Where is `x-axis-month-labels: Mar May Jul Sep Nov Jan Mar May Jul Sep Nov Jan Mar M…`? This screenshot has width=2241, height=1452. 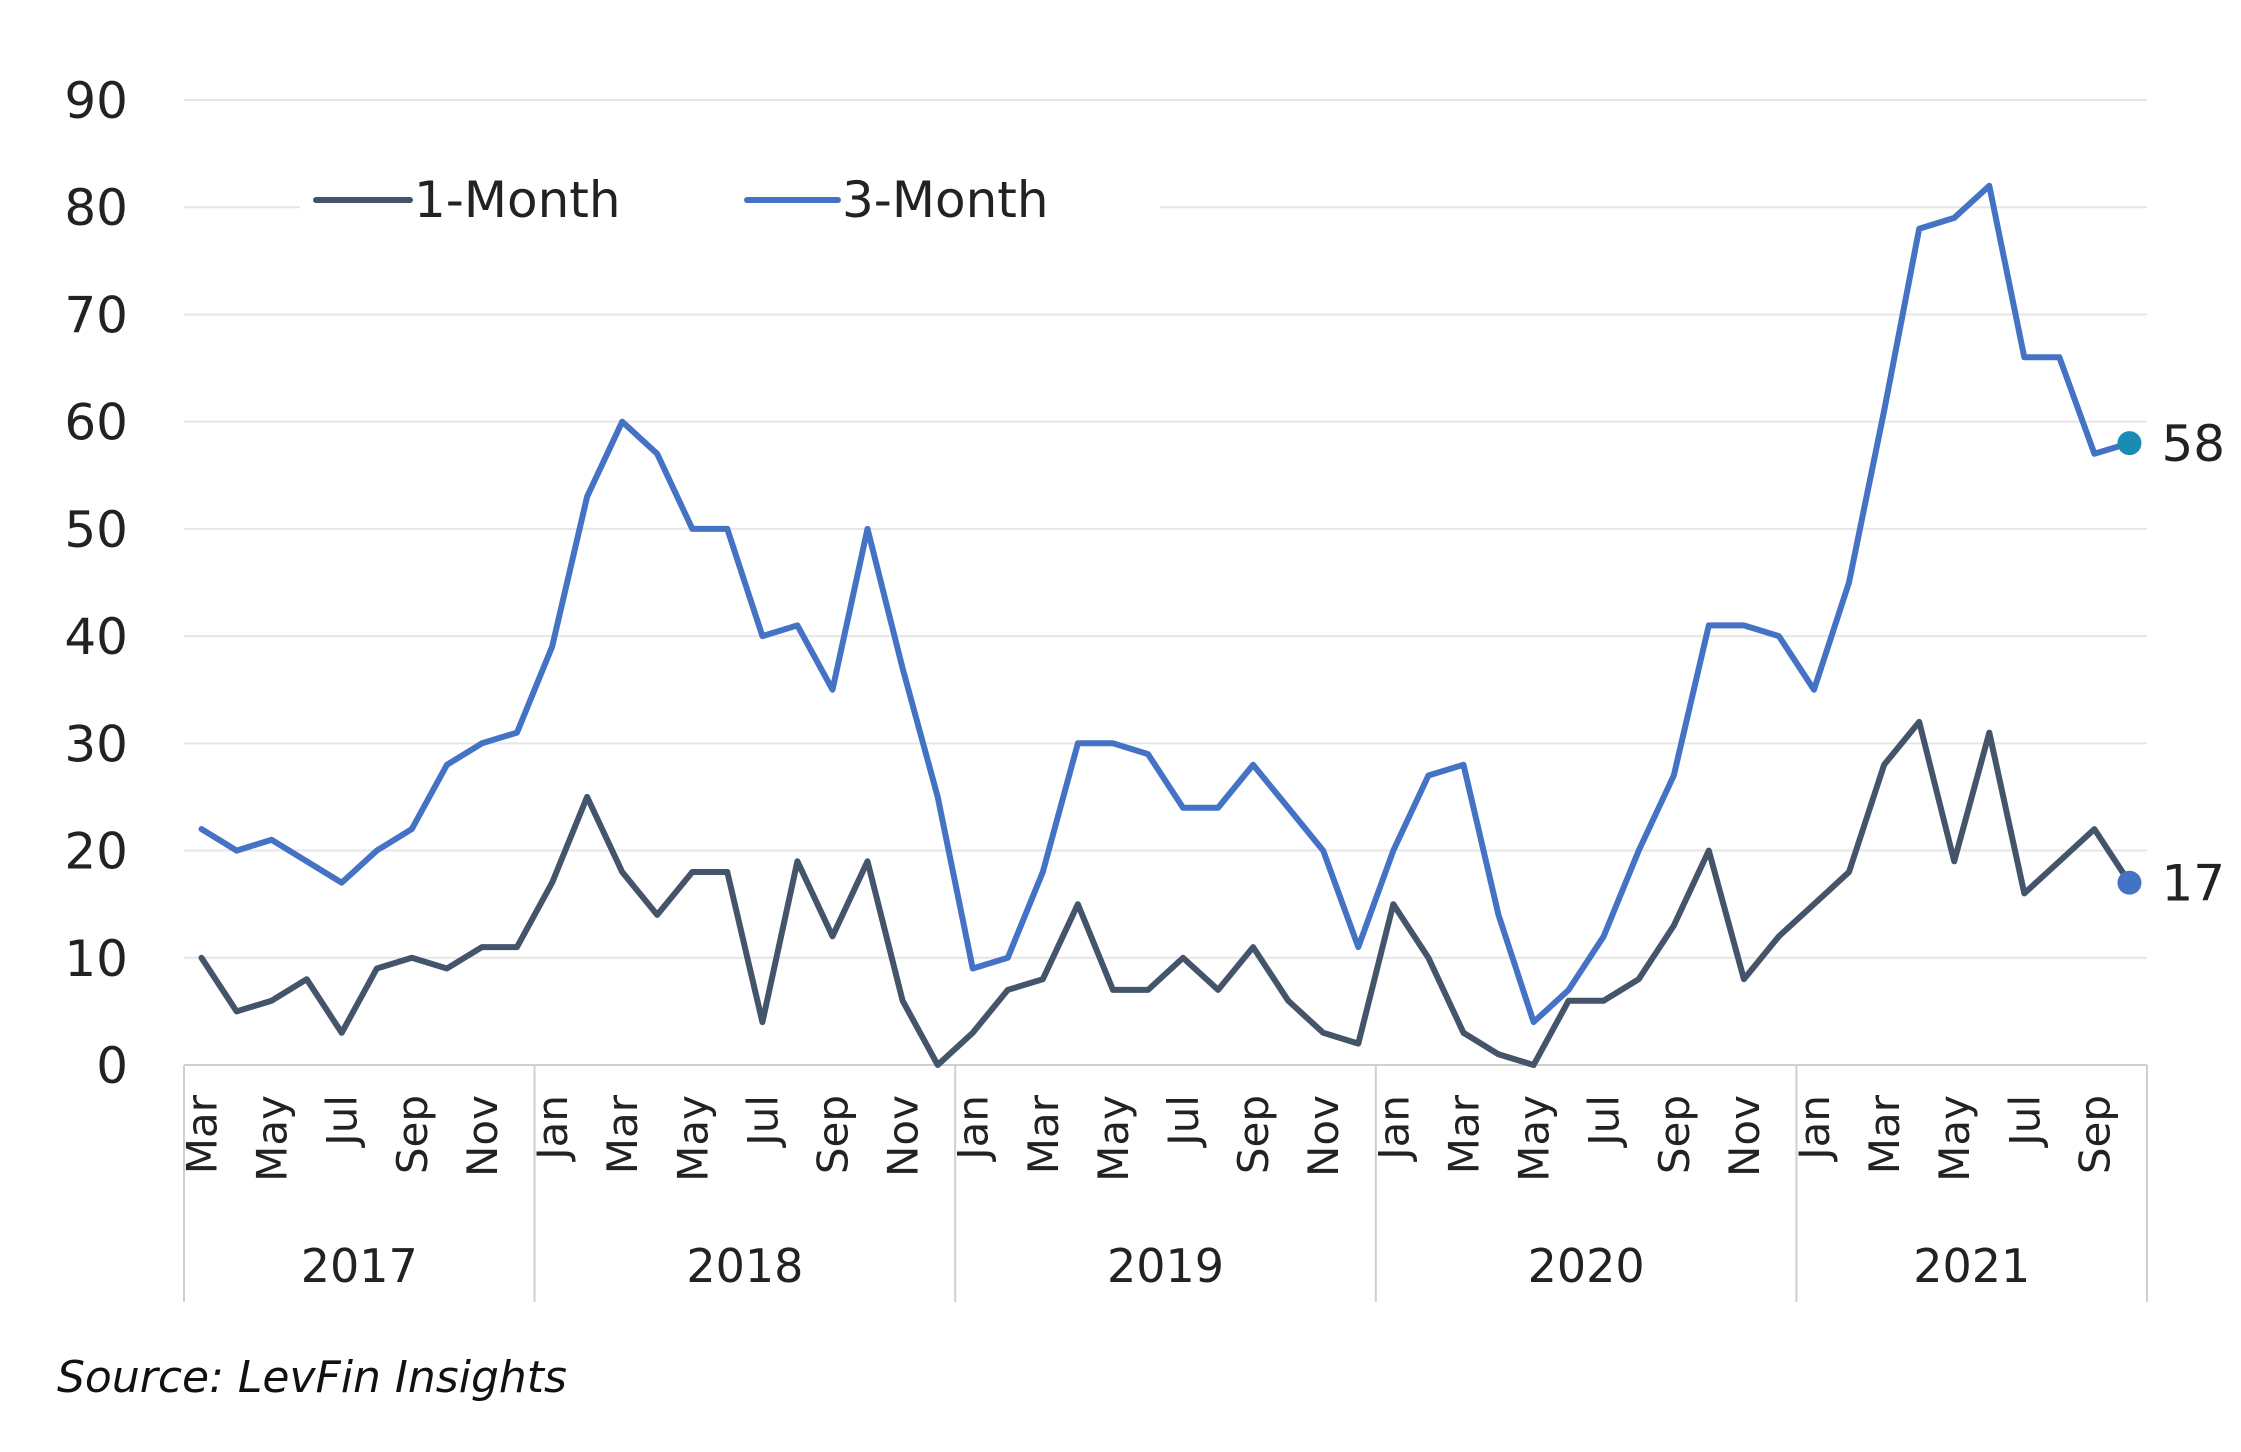 x-axis-month-labels: Mar May Jul Sep Nov Jan Mar May Jul Sep Nov Jan Mar M… is located at coordinates (1149, 1138).